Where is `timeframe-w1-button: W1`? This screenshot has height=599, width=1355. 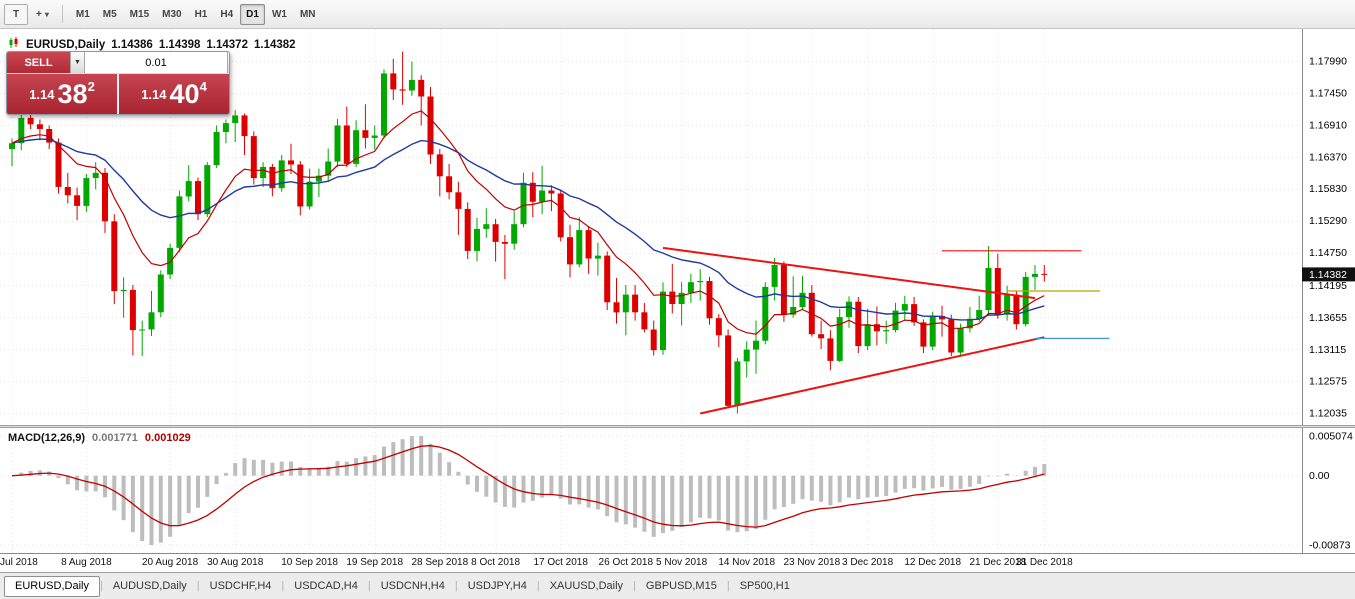
timeframe-w1-button: W1 is located at coordinates (279, 14).